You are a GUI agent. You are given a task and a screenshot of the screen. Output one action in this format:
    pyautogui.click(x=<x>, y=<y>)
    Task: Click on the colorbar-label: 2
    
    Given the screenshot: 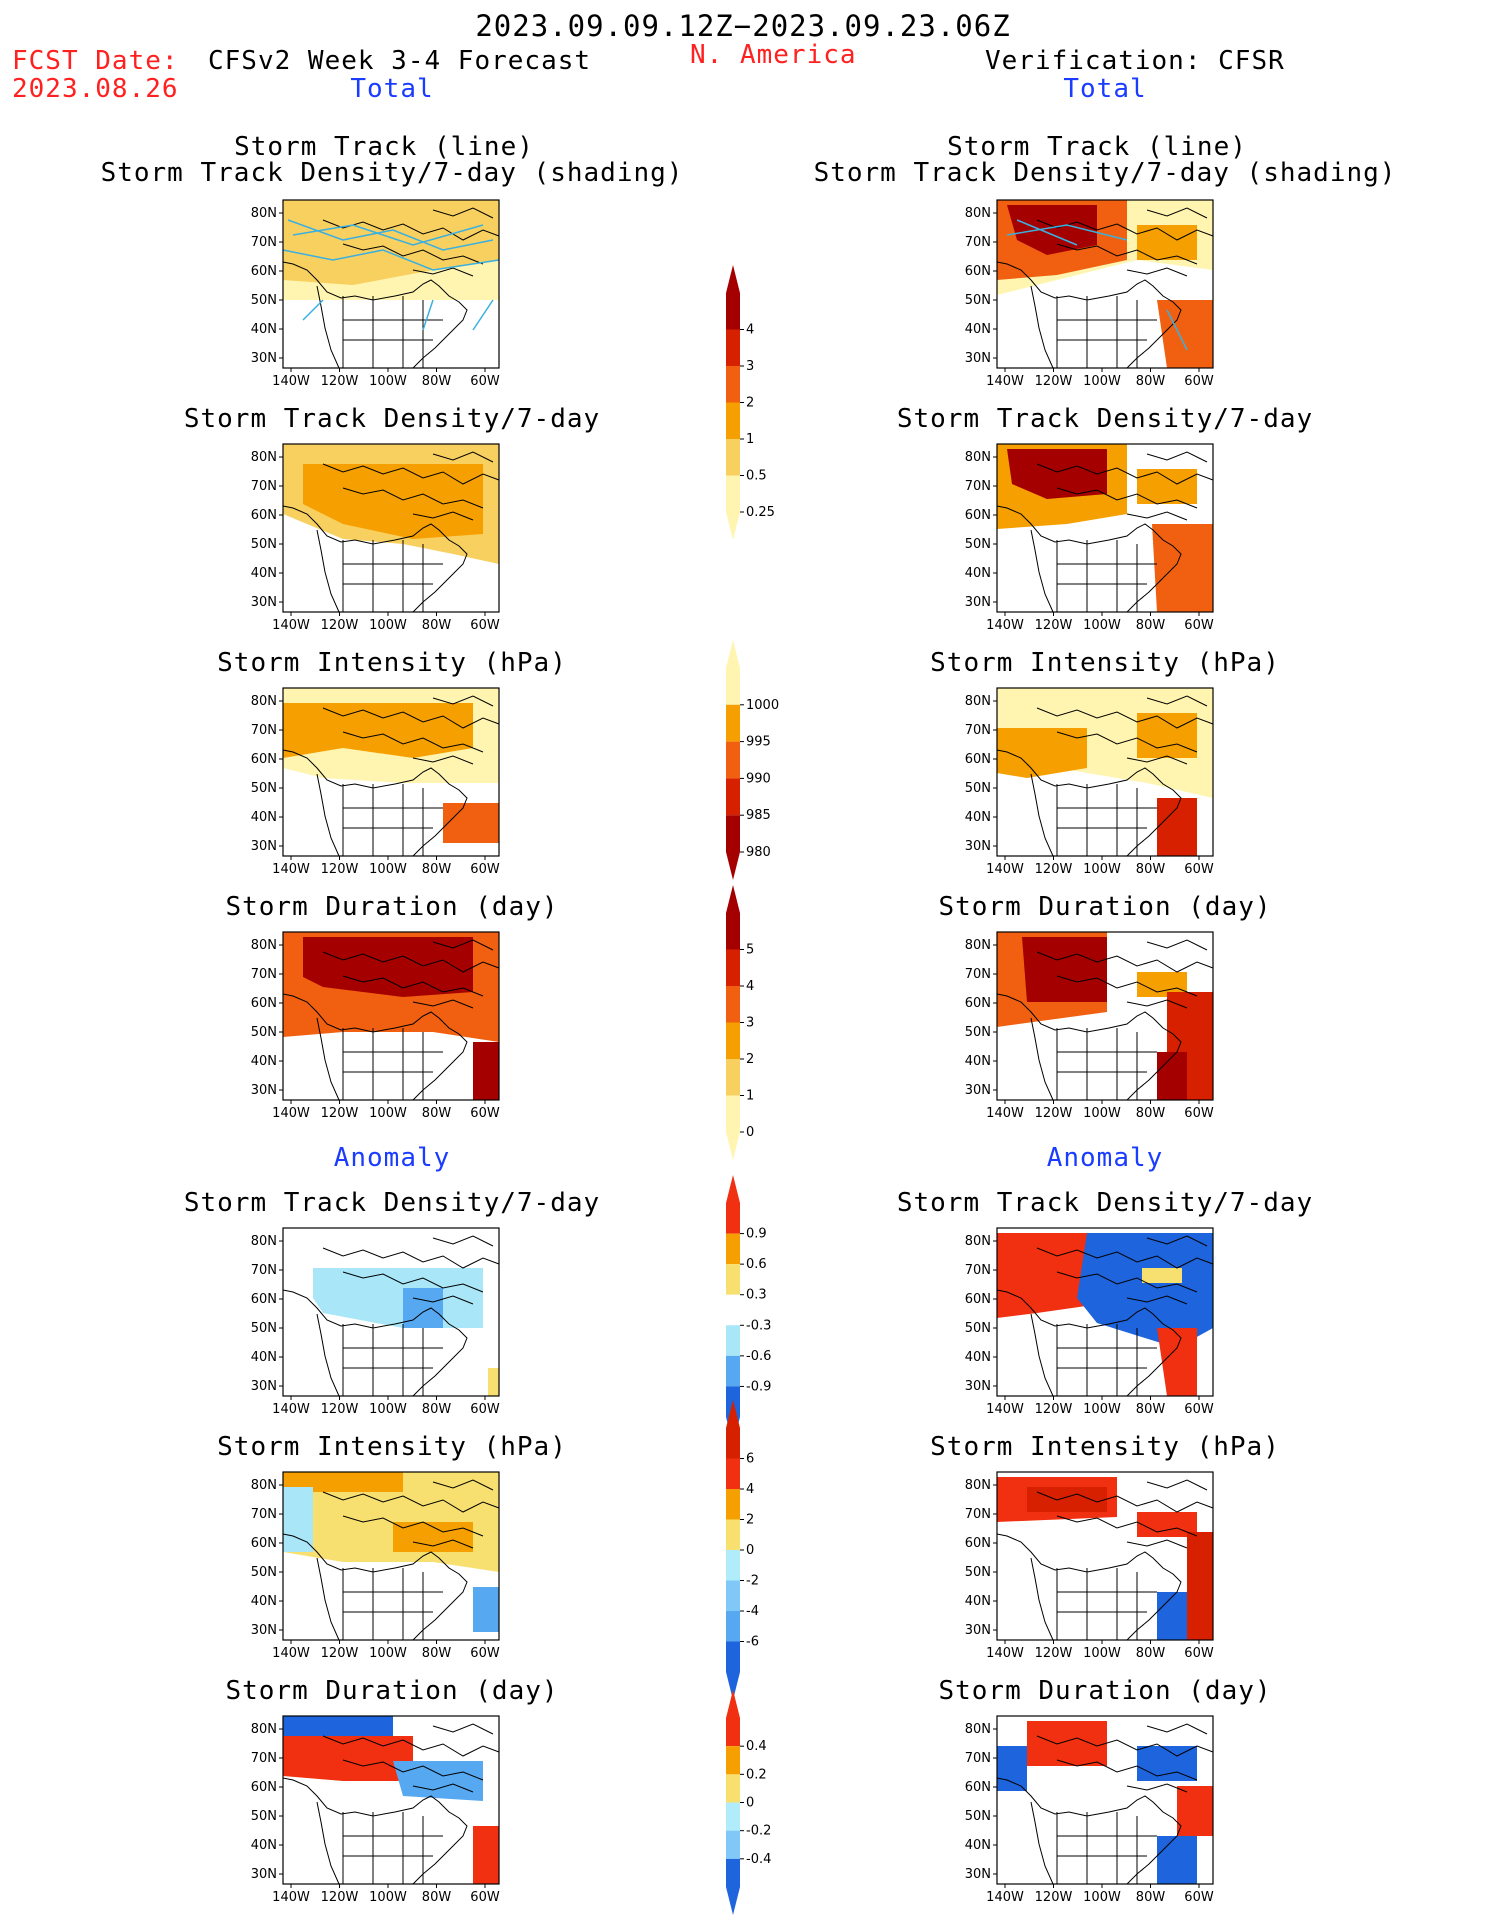 What is the action you would take?
    pyautogui.click(x=750, y=403)
    